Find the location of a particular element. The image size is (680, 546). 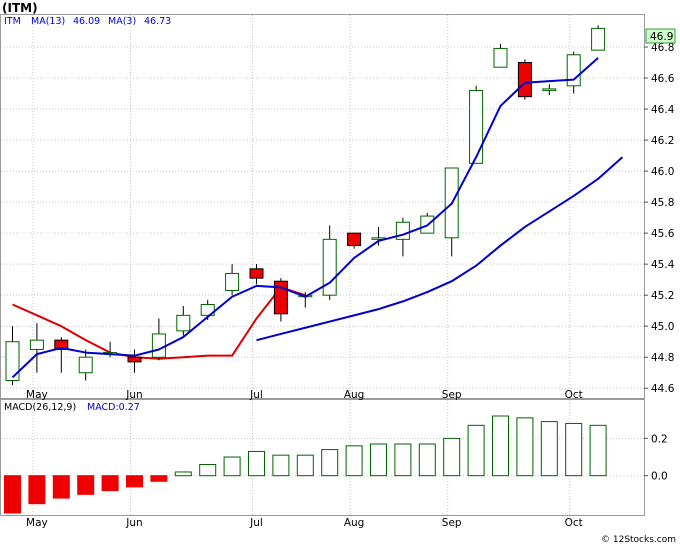

last-price-box is located at coordinates (660, 36).